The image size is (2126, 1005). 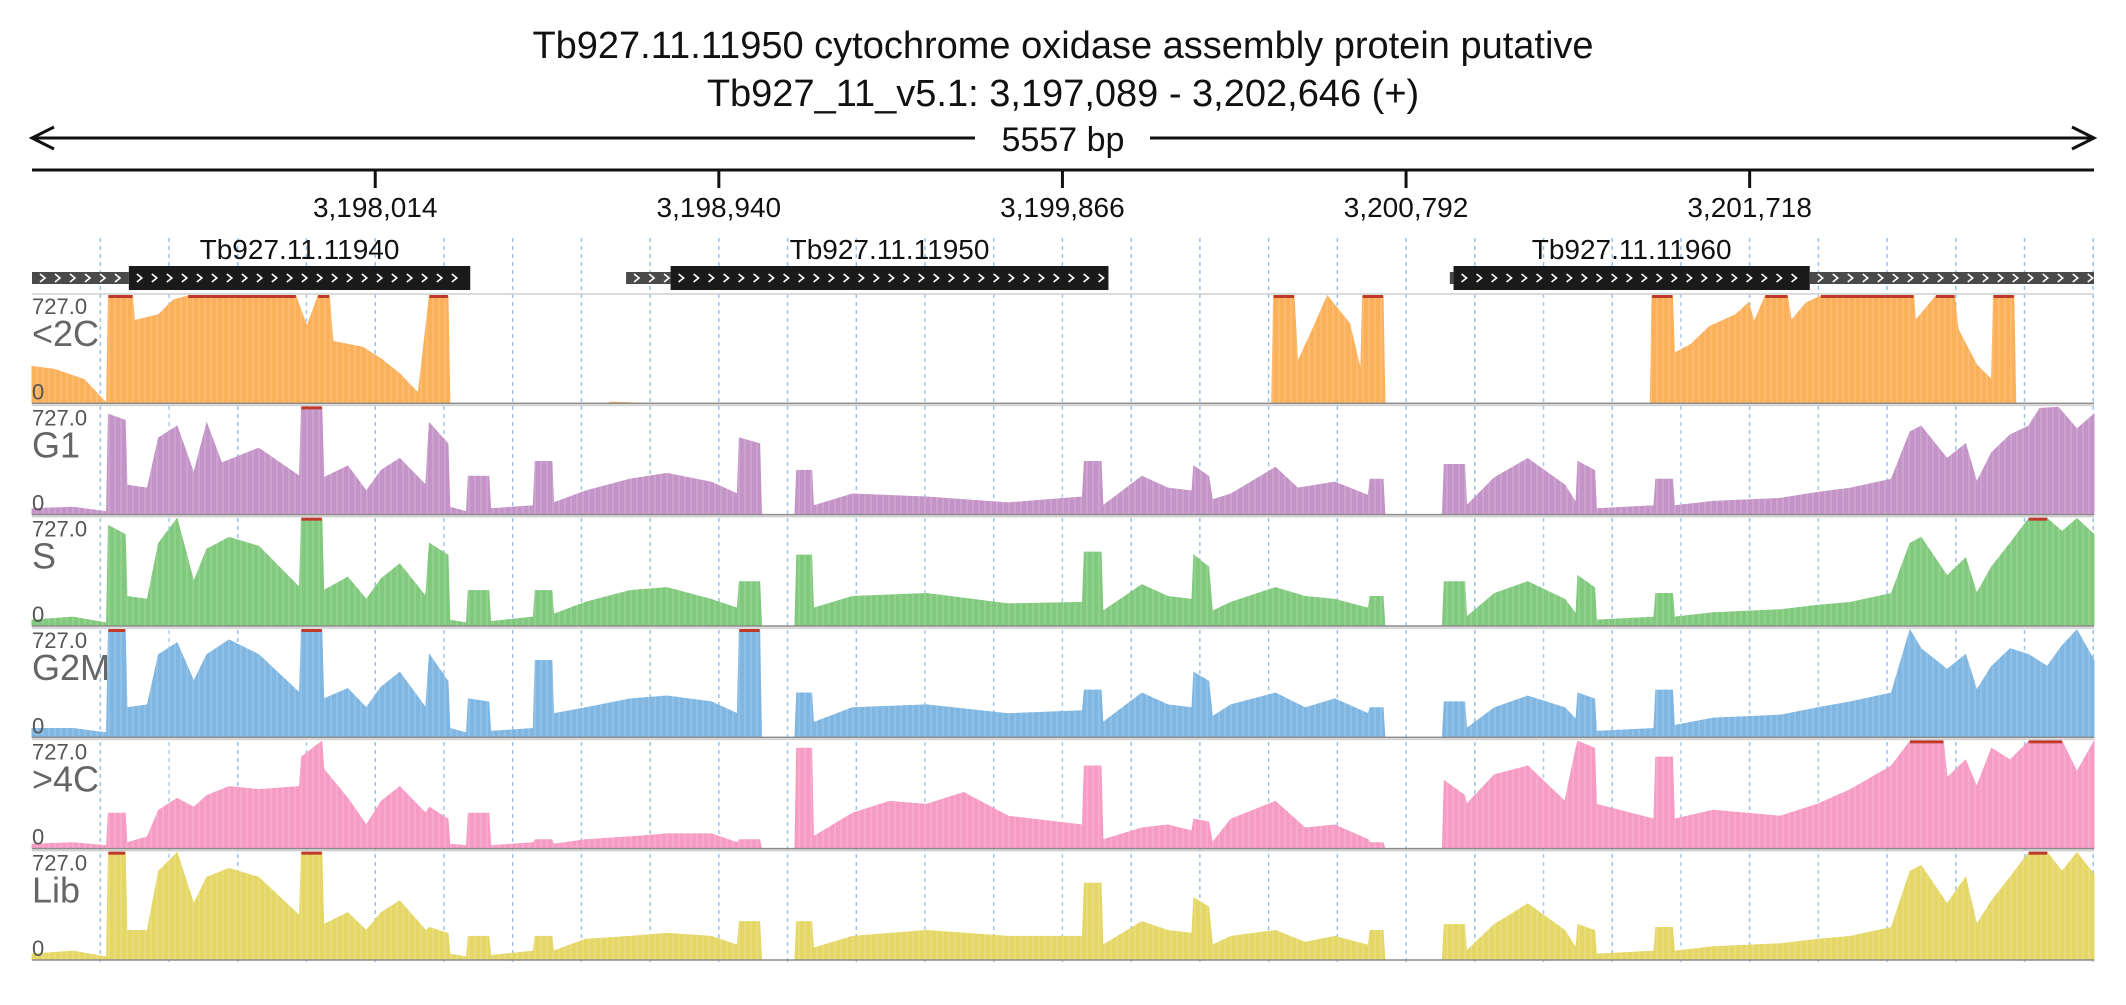 I want to click on gene-cds, so click(x=299, y=278).